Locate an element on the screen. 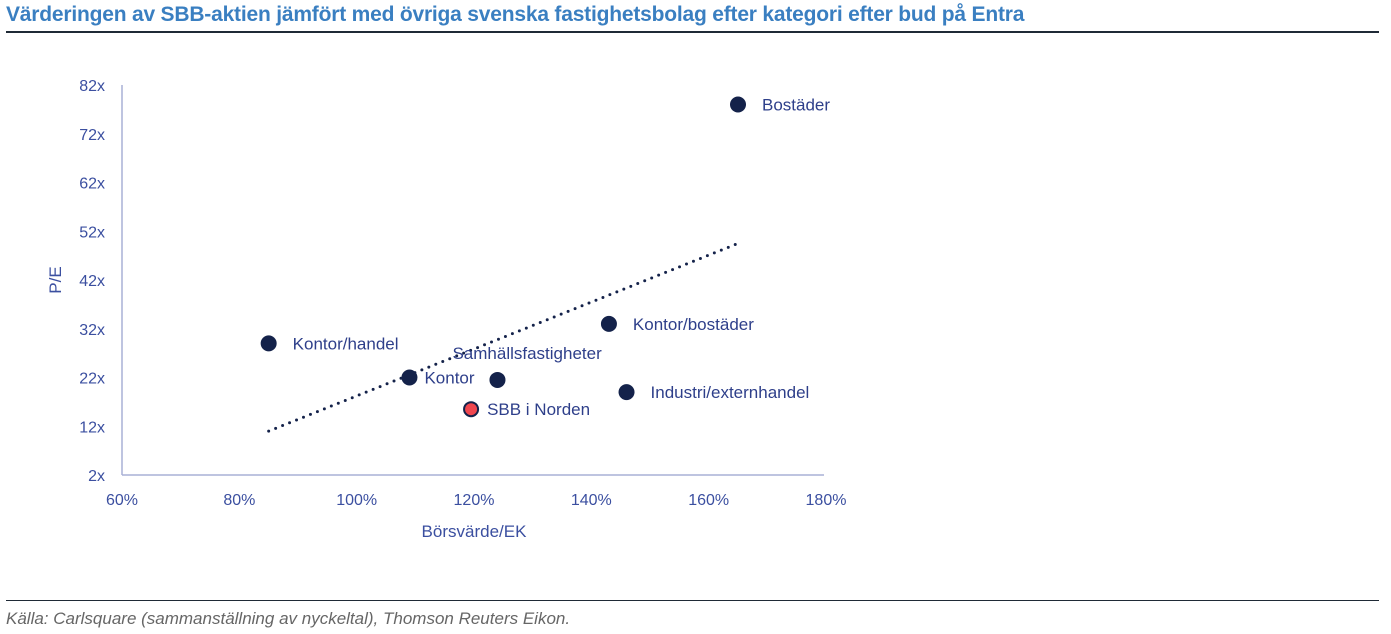 The width and height of the screenshot is (1391, 634). data-point-label: SBB i Norden is located at coordinates (538, 409).